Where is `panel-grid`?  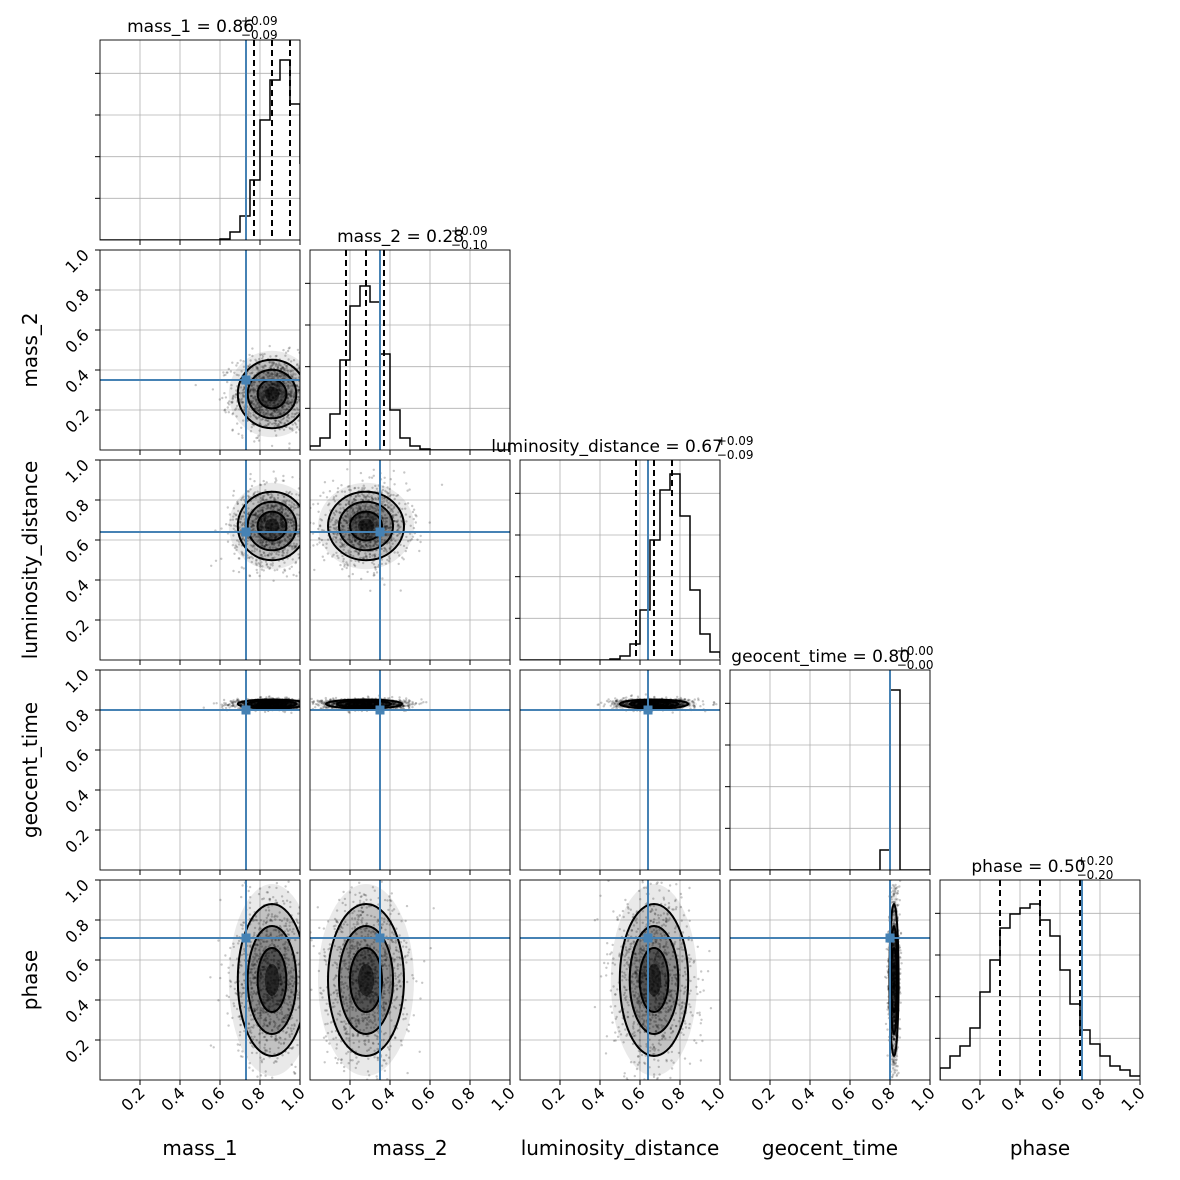 panel-grid is located at coordinates (200, 140).